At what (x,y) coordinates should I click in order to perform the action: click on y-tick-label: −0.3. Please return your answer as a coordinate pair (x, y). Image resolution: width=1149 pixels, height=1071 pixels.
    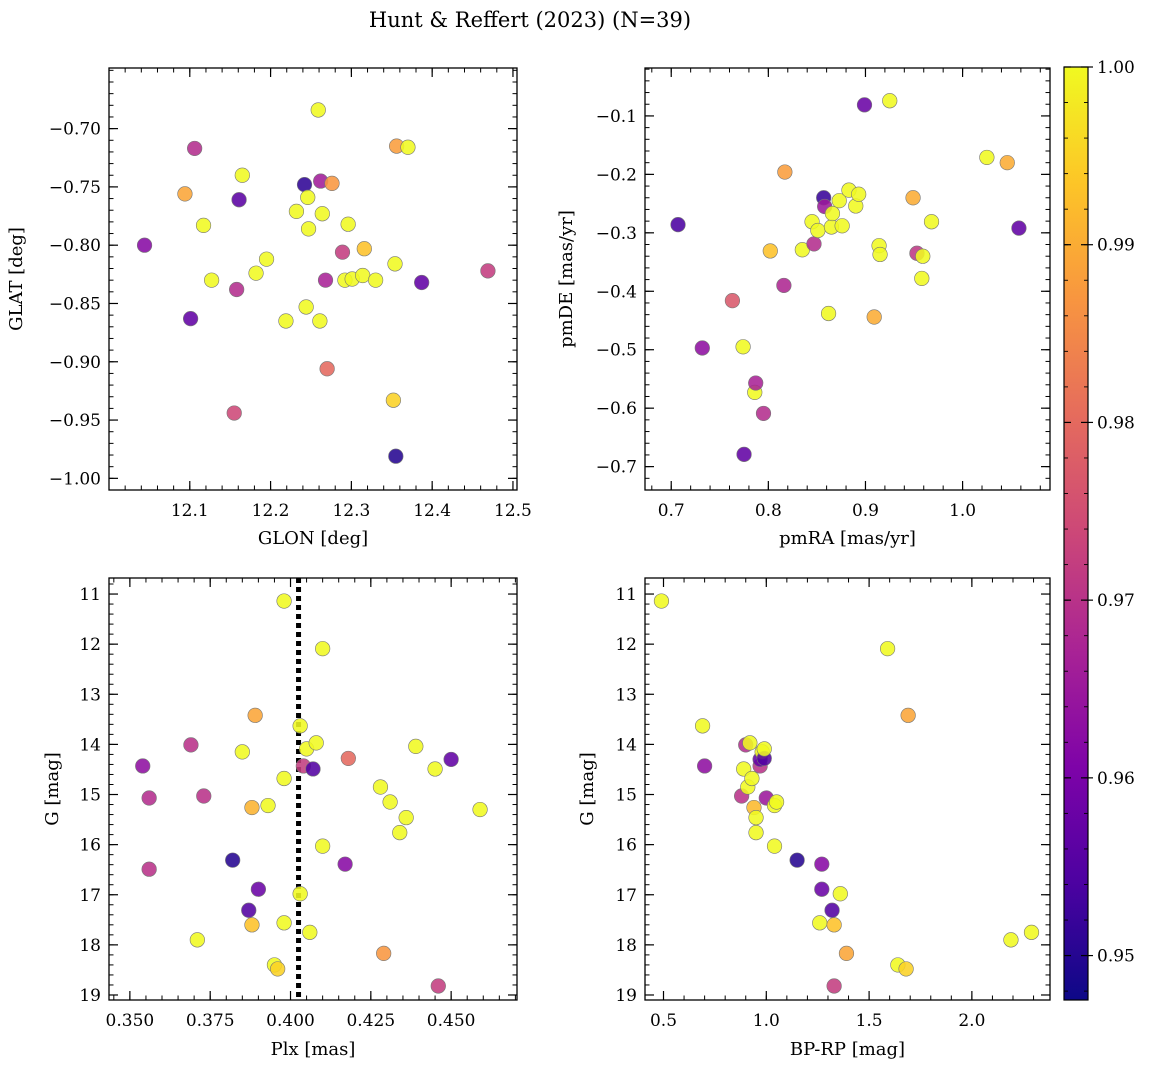
    Looking at the image, I should click on (616, 234).